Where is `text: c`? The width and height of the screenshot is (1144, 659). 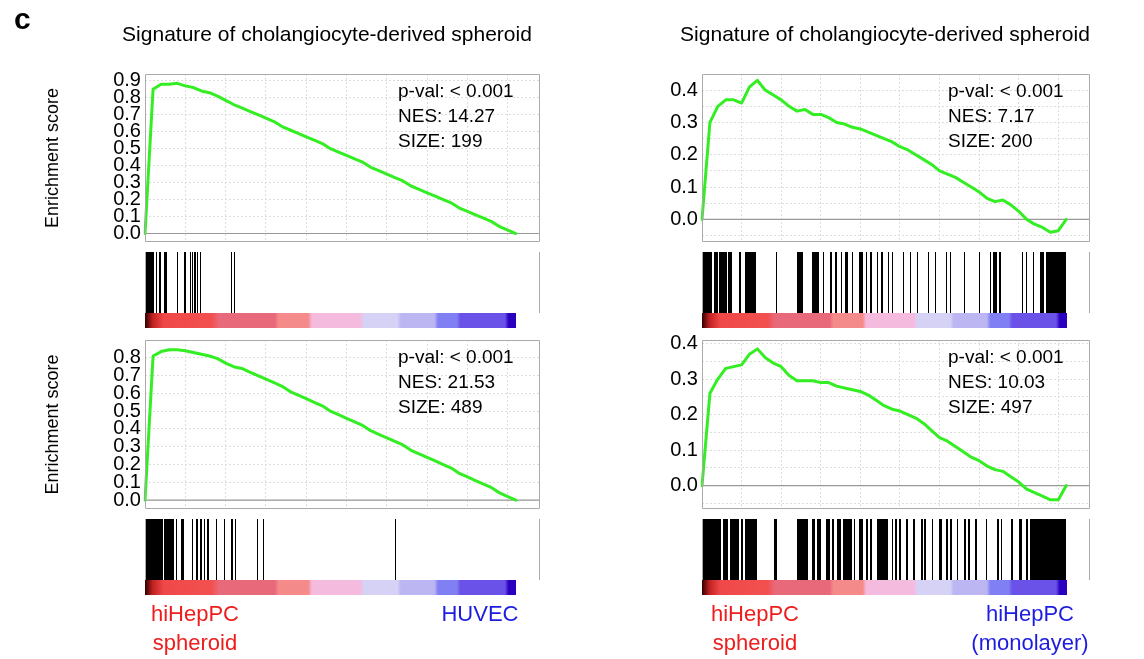
text: c is located at coordinates (22, 19).